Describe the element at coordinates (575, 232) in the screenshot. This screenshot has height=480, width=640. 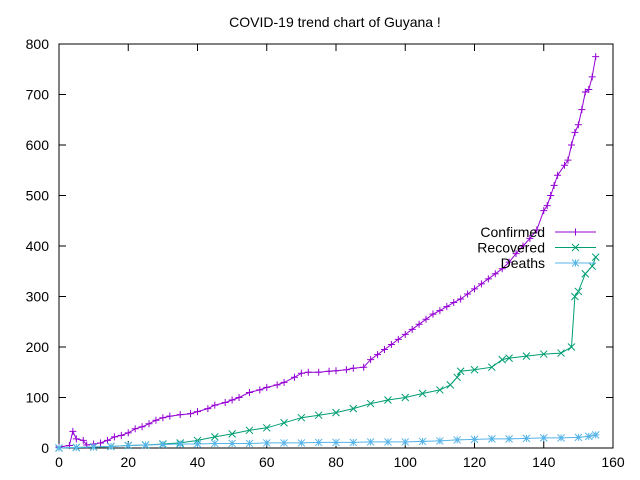
I see `legend-marker-confirmed` at that location.